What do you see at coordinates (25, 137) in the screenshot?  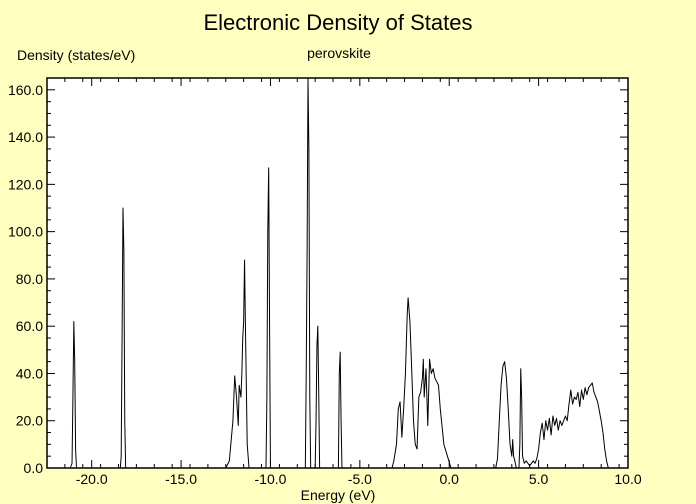 I see `y-tick-label: 140.0` at bounding box center [25, 137].